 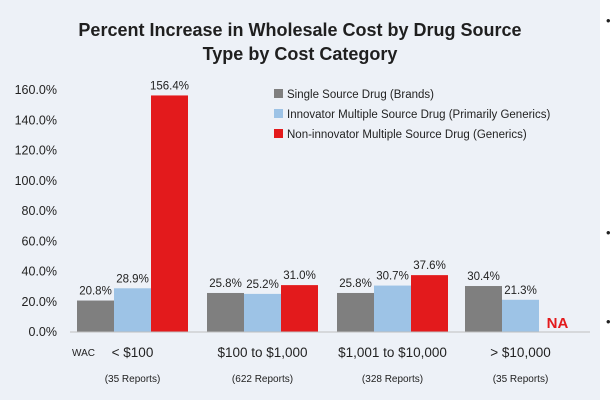 I want to click on category-label: $1,001 to $10,000, so click(x=392, y=352).